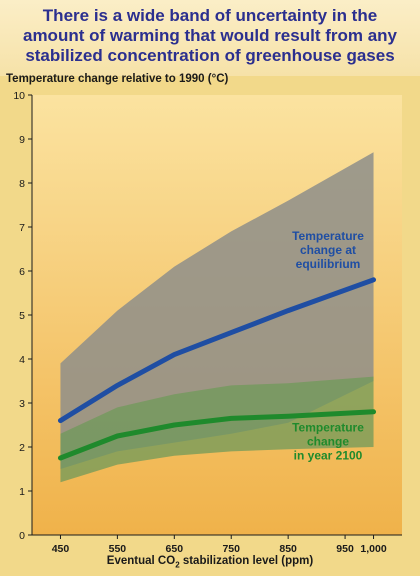 This screenshot has height=576, width=420. What do you see at coordinates (19, 96) in the screenshot?
I see `y-tick-label-10: 10` at bounding box center [19, 96].